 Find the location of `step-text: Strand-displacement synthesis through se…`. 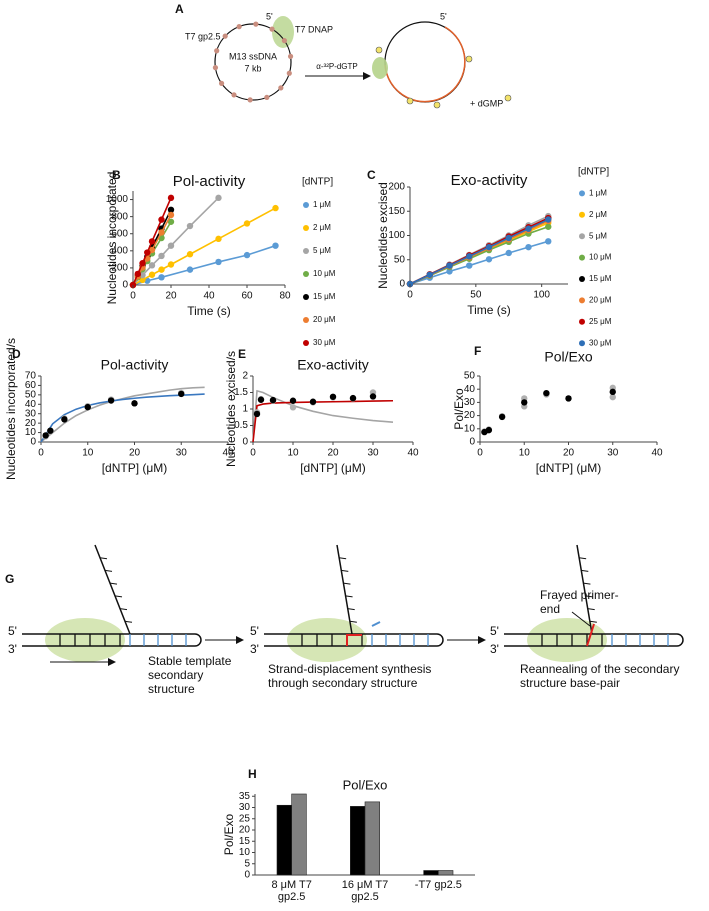

step-text: Strand-displacement synthesis through se… is located at coordinates (350, 676).